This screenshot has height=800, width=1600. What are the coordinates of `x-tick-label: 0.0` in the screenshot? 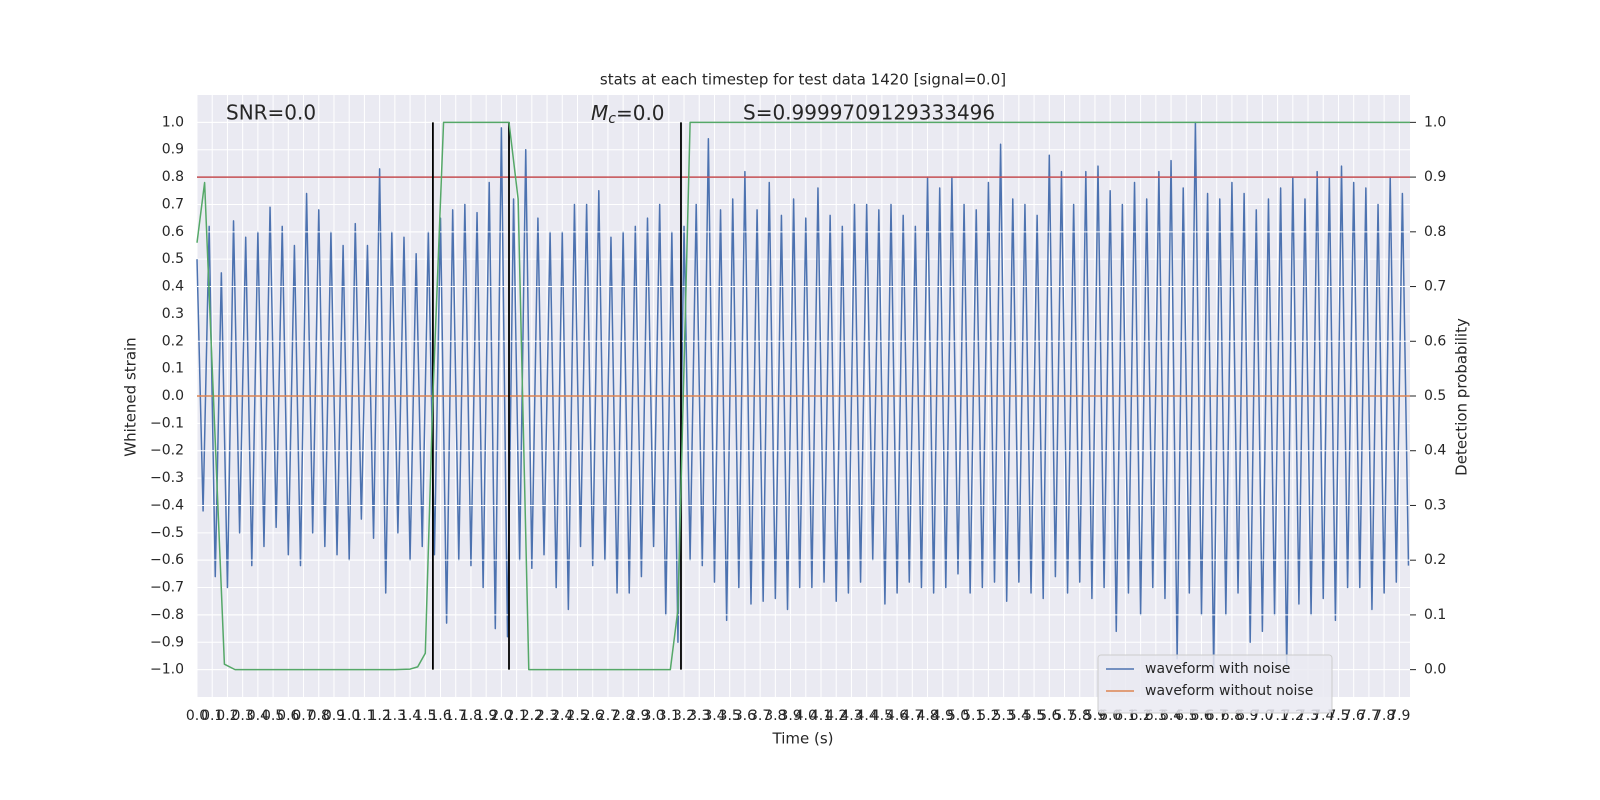 It's located at (197, 716).